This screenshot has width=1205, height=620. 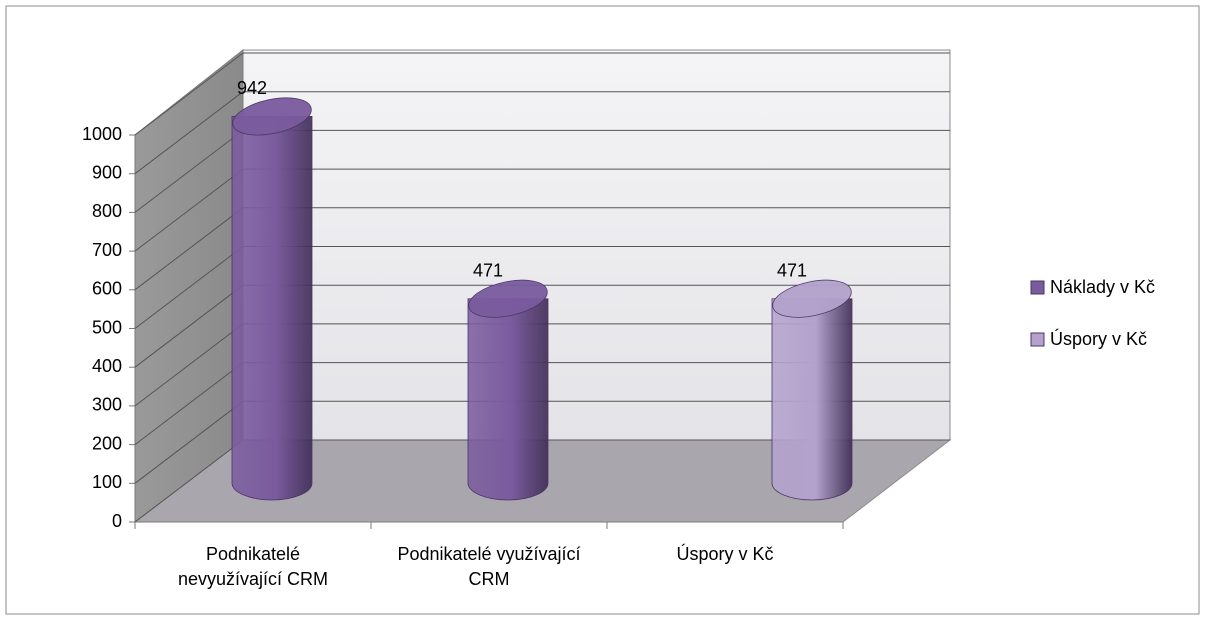 I want to click on value-label: 942, so click(x=252, y=88).